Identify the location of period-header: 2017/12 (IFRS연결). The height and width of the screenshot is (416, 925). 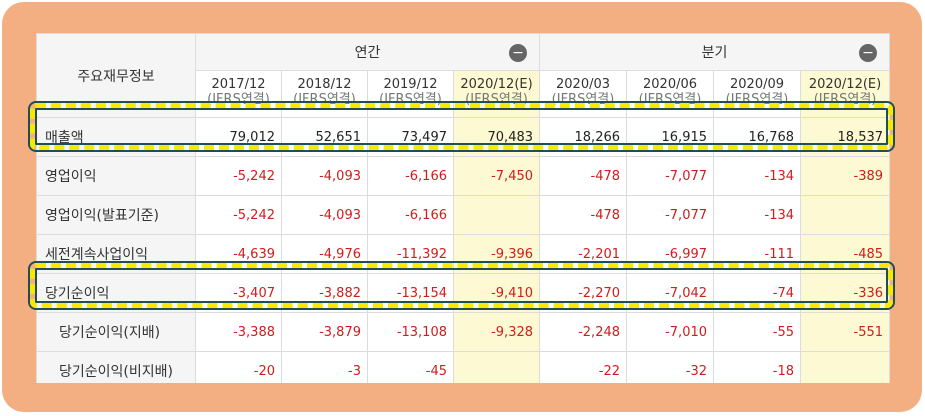
(238, 94).